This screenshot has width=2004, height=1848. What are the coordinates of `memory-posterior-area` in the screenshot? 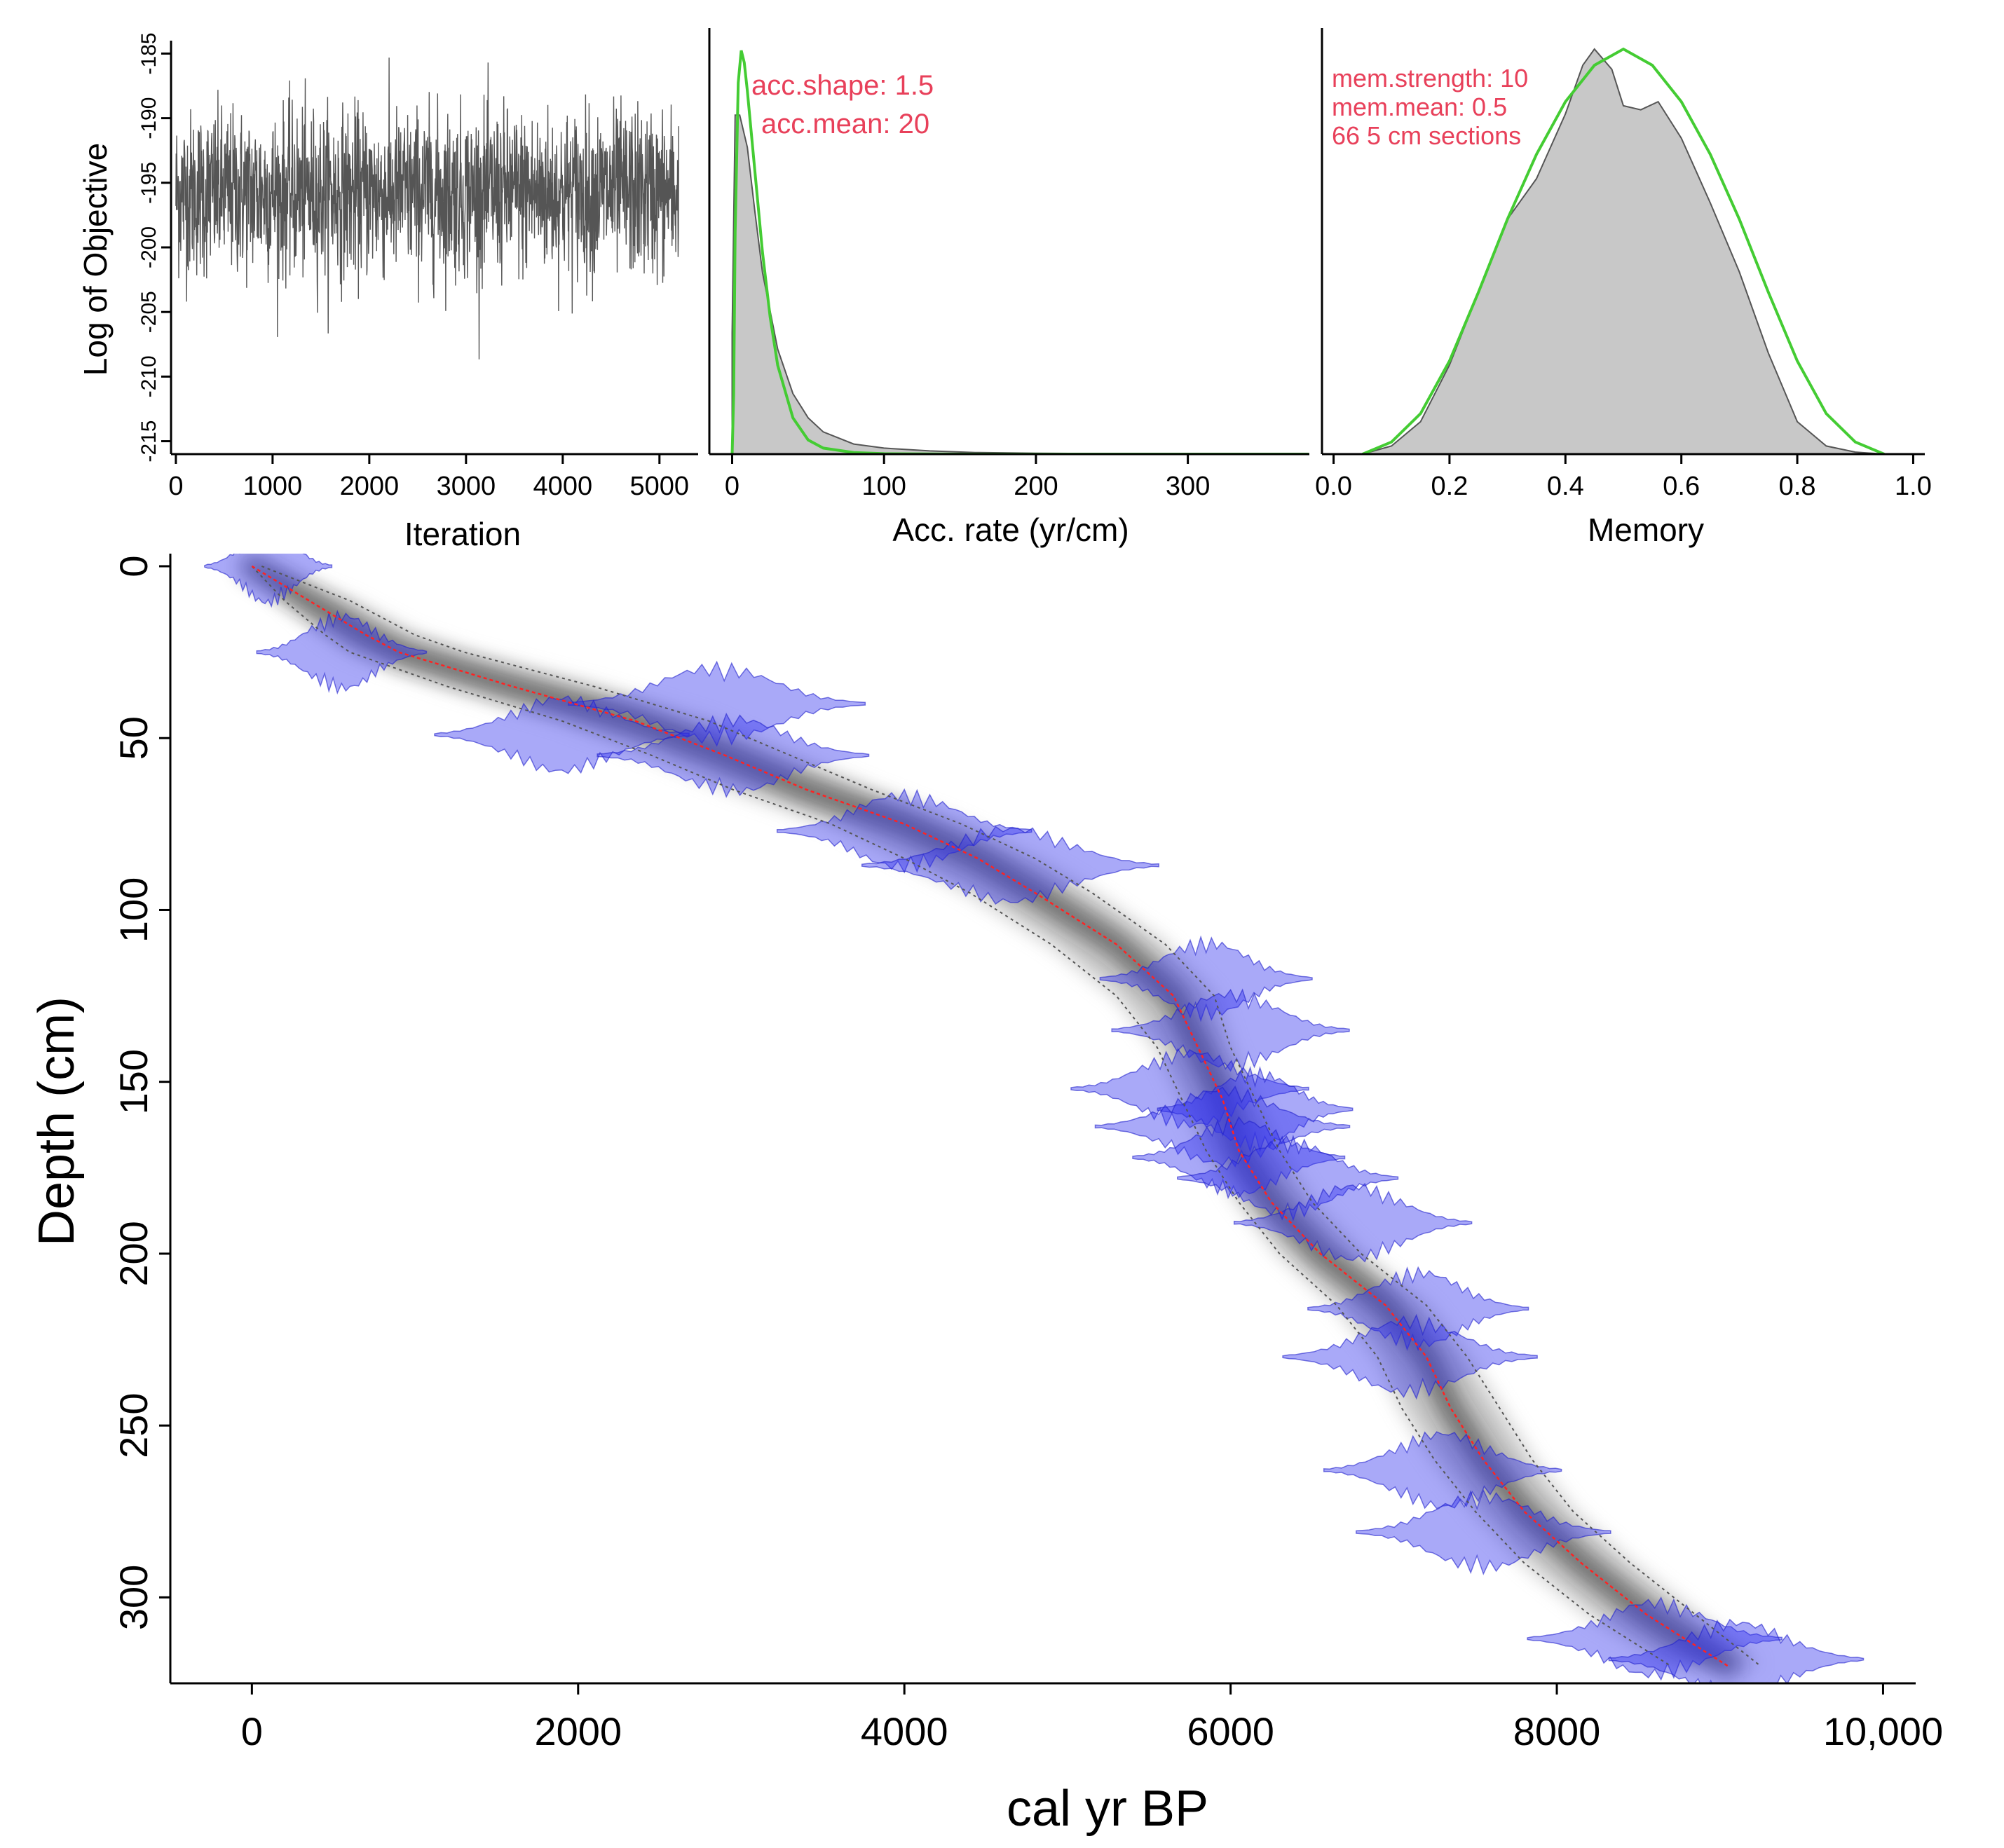 It's located at (1623, 251).